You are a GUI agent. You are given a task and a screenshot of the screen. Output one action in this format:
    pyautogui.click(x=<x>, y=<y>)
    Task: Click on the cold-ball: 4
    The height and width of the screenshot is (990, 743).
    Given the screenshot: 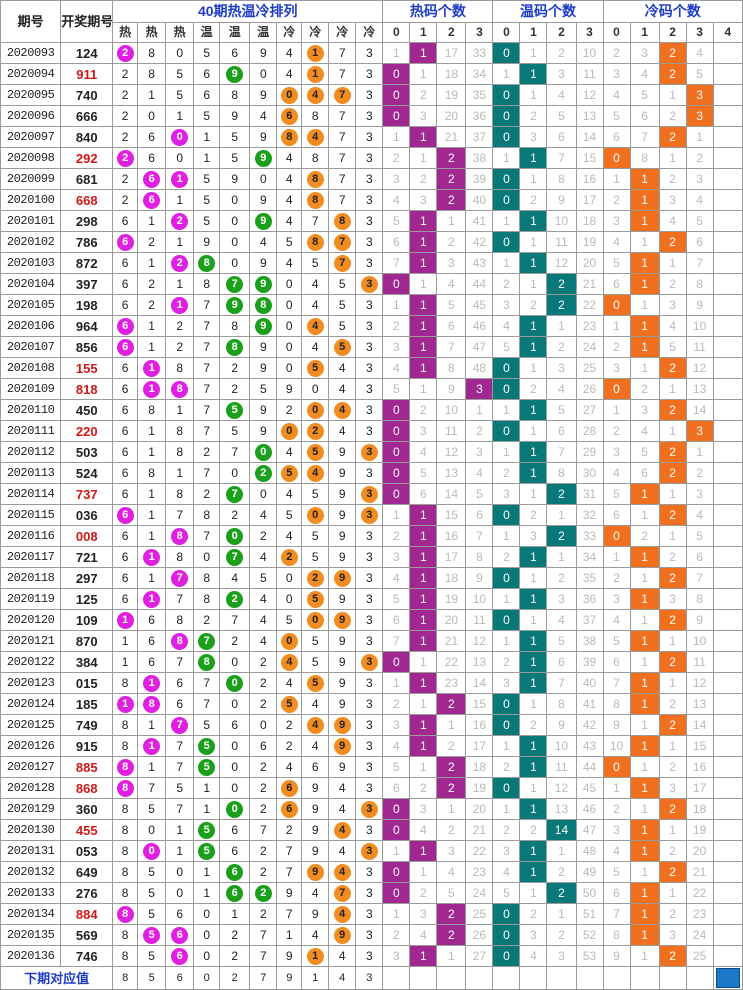 What is the action you would take?
    pyautogui.click(x=289, y=662)
    